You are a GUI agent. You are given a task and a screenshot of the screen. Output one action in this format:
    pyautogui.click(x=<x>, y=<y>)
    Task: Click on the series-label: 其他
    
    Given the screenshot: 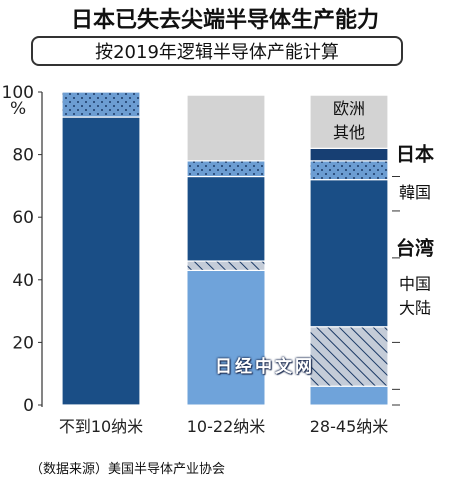 What is the action you would take?
    pyautogui.click(x=349, y=132)
    